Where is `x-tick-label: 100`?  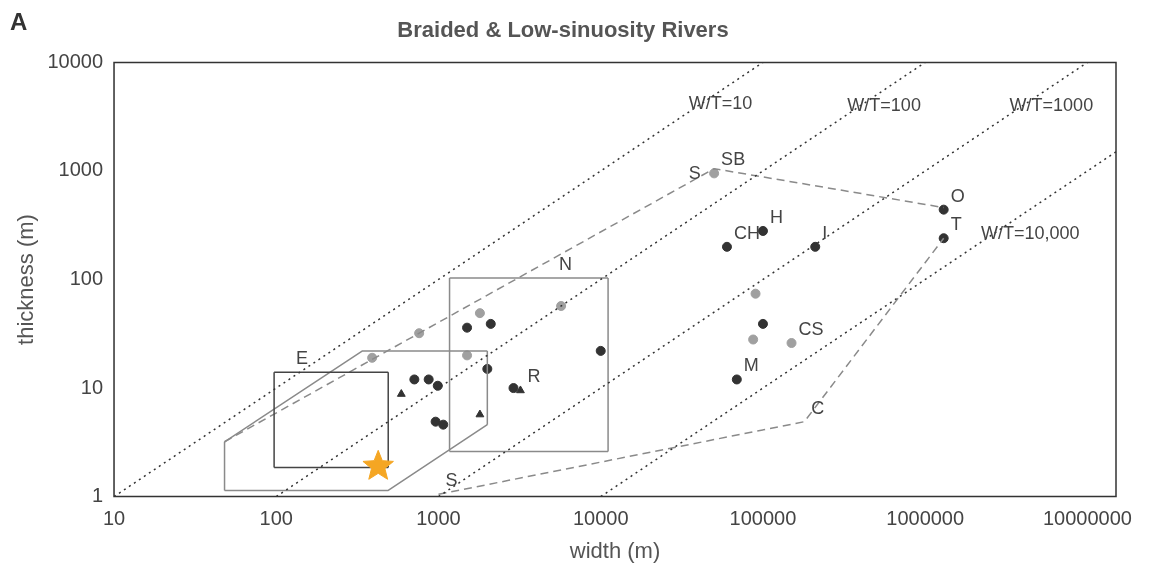 x-tick-label: 100 is located at coordinates (276, 518).